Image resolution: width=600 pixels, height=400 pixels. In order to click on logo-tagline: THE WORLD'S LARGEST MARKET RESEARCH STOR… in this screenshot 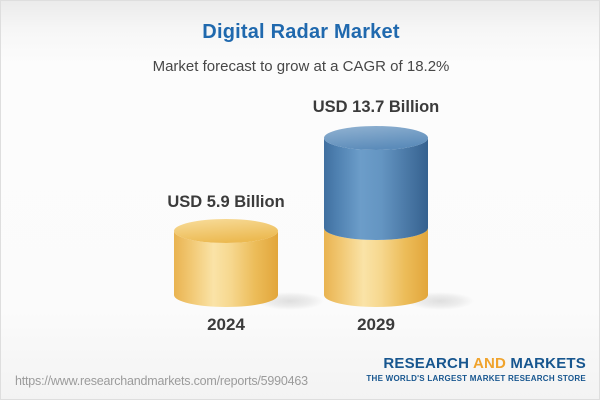, I will do `click(476, 378)`.